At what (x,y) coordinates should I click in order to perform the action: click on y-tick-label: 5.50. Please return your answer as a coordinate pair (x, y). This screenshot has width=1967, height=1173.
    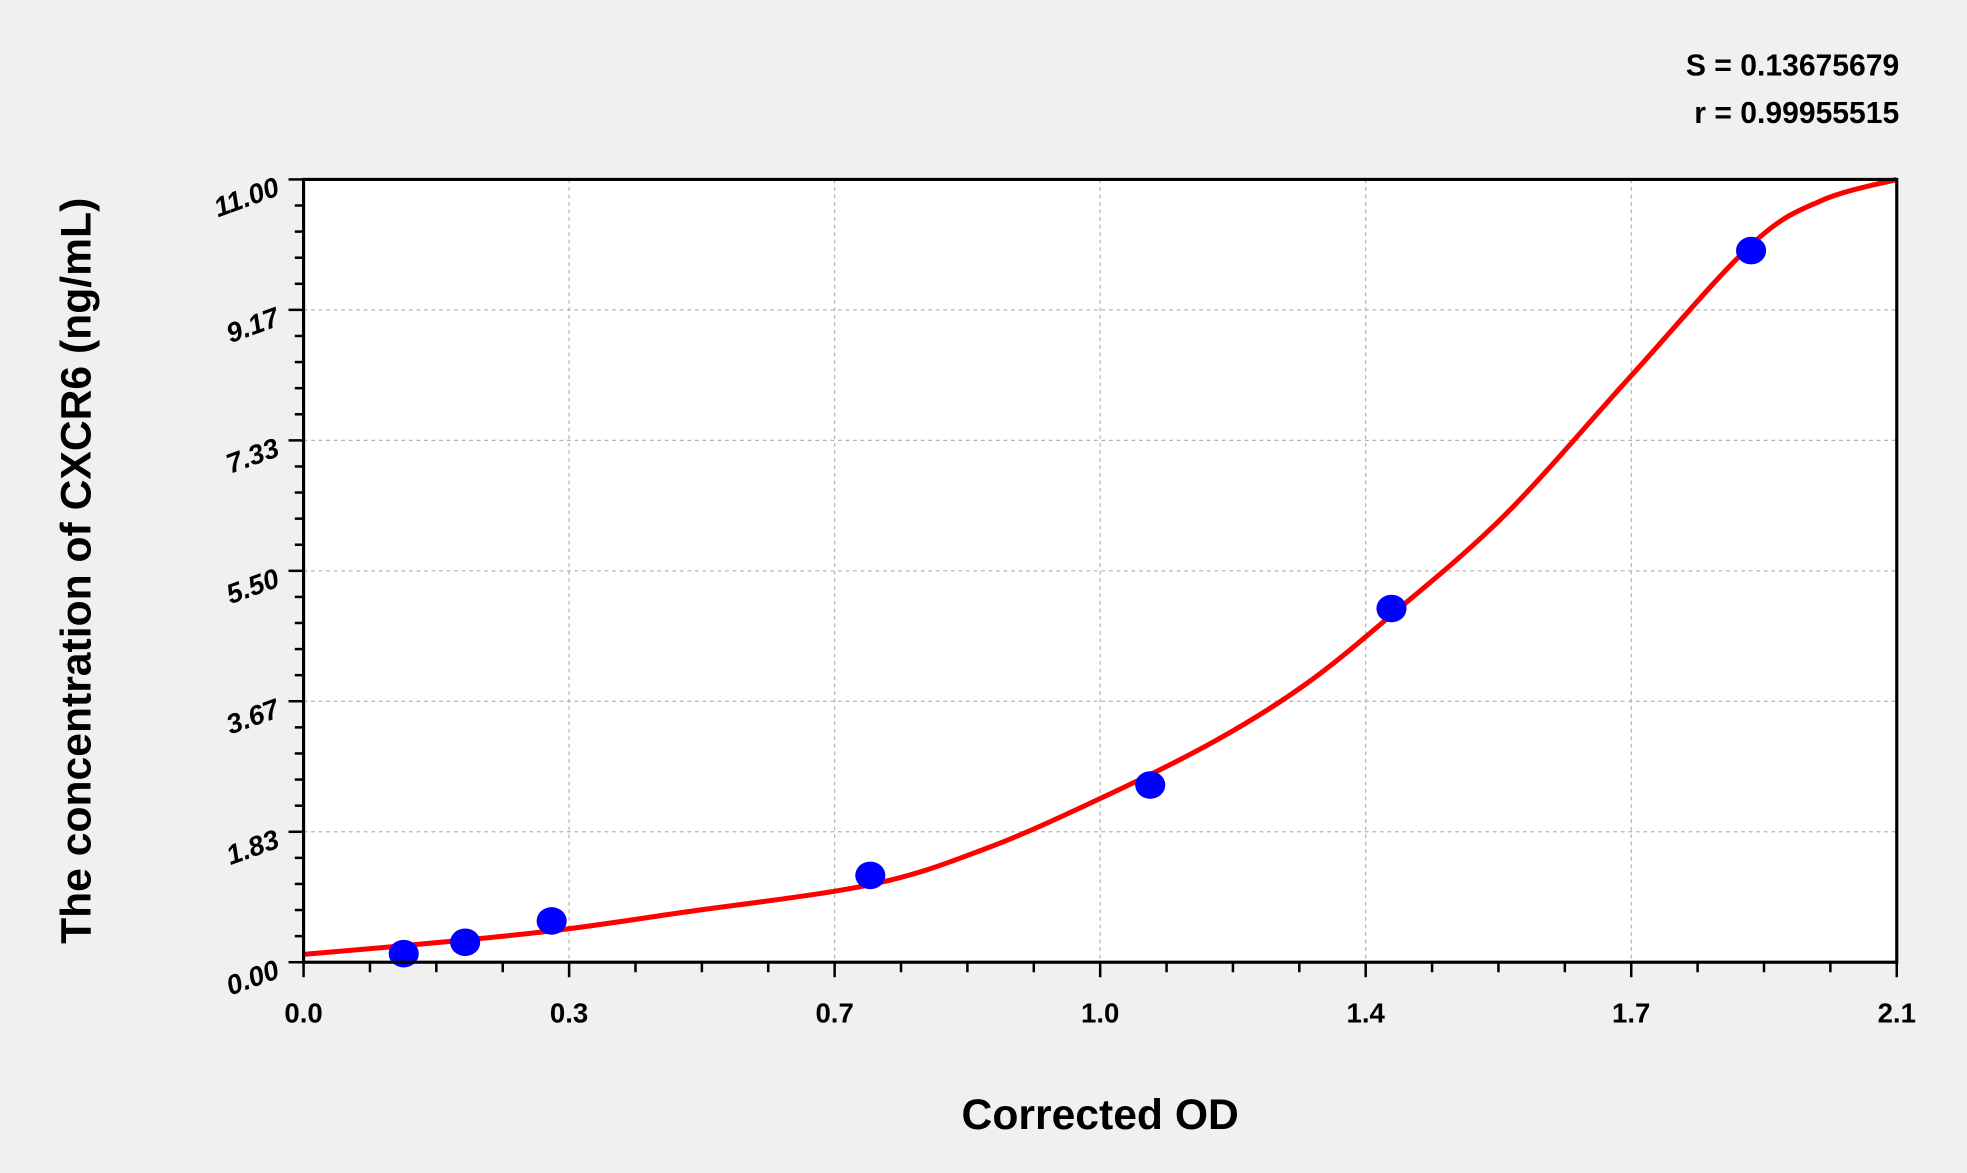
    Looking at the image, I should click on (253, 586).